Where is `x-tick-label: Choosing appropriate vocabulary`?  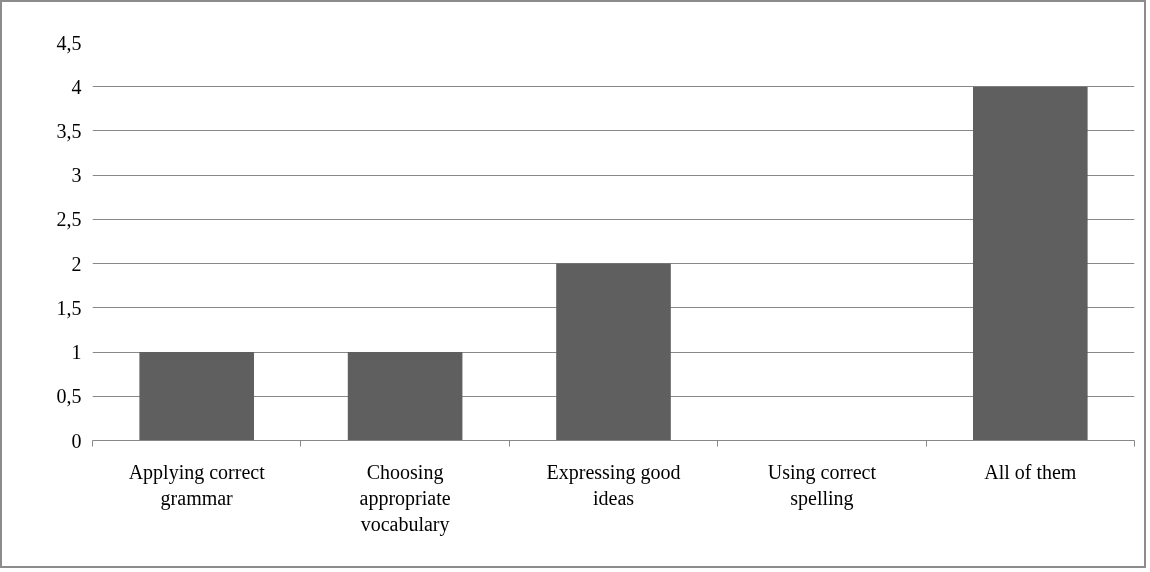 x-tick-label: Choosing appropriate vocabulary is located at coordinates (405, 498).